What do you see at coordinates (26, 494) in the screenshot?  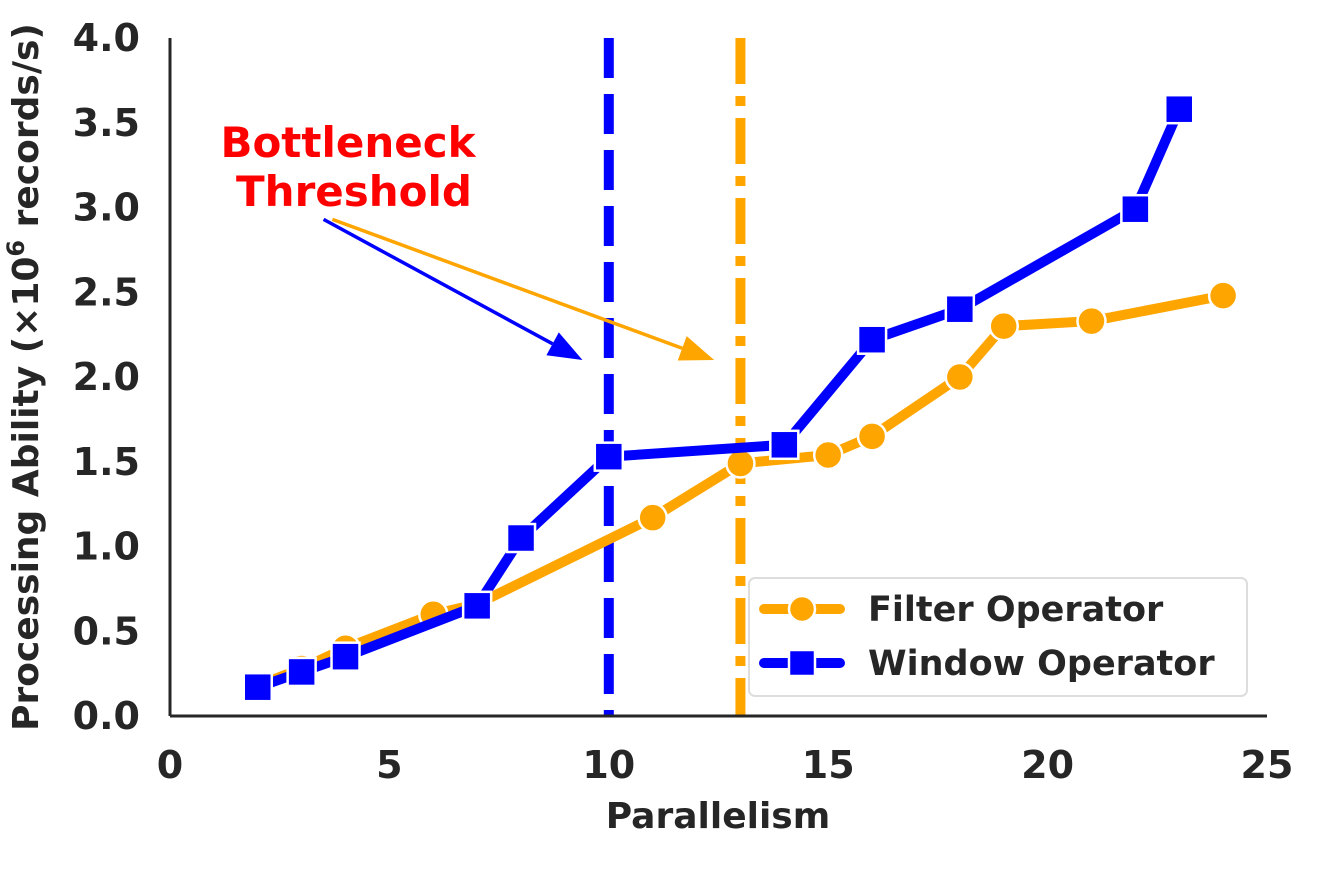 I see `y-axis-title-prefix: Processing Ability (×10` at bounding box center [26, 494].